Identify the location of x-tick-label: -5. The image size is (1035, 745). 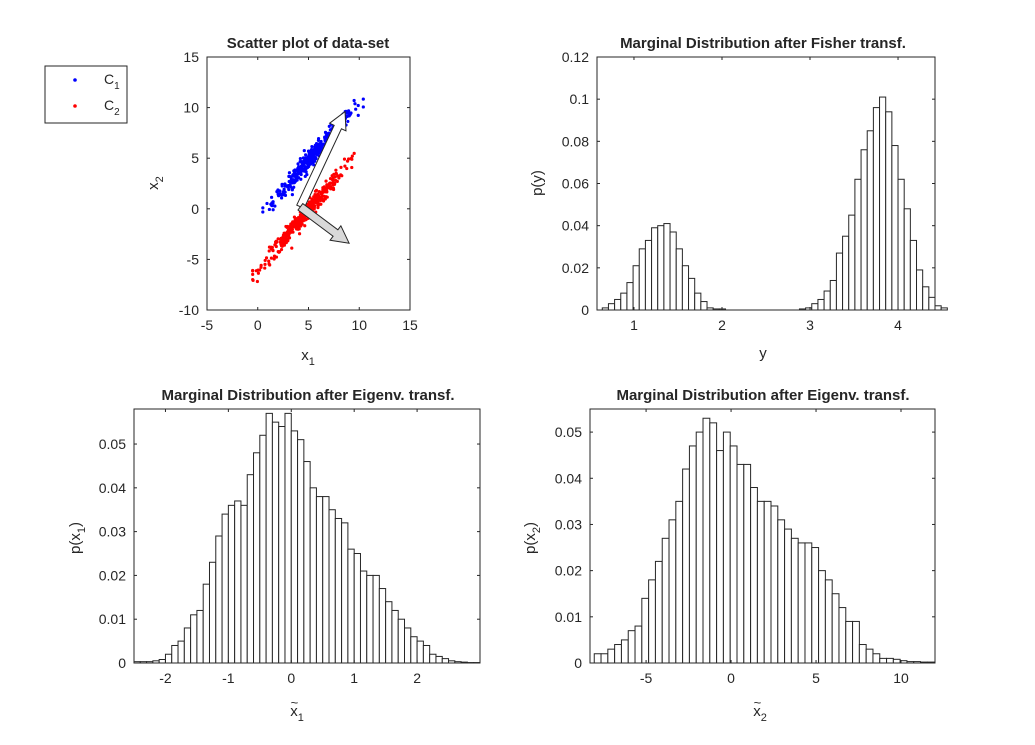
(207, 325).